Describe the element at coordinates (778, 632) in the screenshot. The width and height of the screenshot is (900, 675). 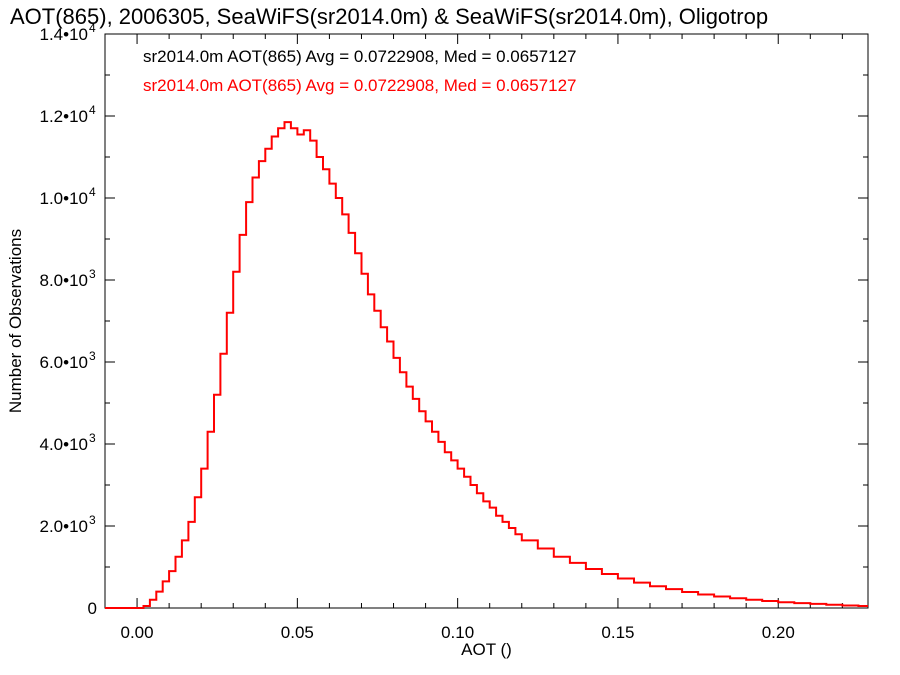
I see `x-tick-label: 0.20` at that location.